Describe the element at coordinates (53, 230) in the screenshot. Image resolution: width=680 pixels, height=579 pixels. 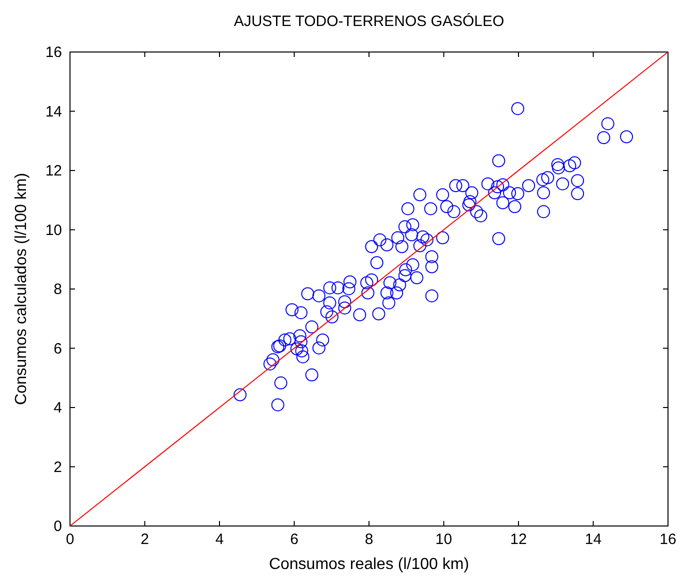
I see `y-tick-label: 10` at that location.